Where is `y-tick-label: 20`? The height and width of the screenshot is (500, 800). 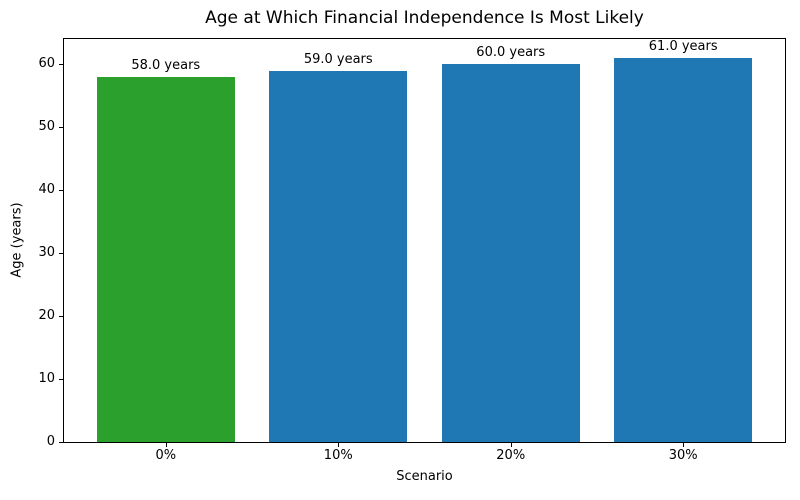
y-tick-label: 20 is located at coordinates (46, 315).